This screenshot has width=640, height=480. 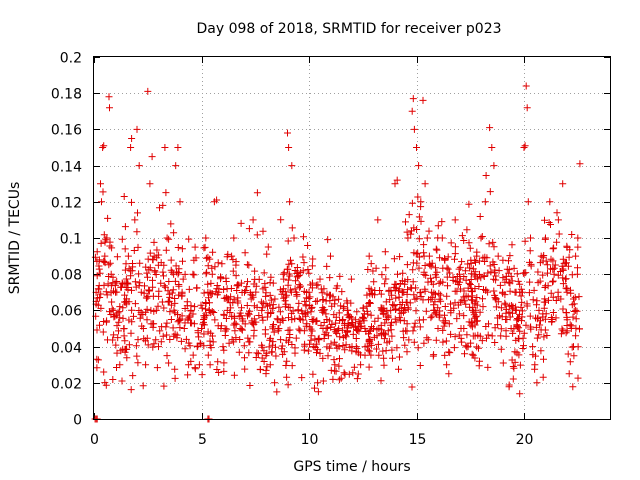 I want to click on y-tick-label: 0.06, so click(x=66, y=312).